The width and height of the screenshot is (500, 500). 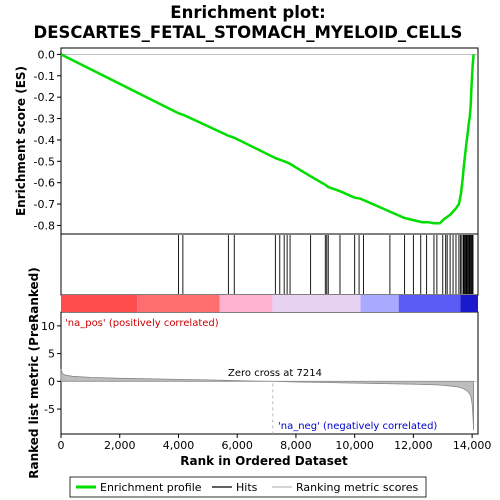 I want to click on x-tick-label: 14,000, so click(x=472, y=445).